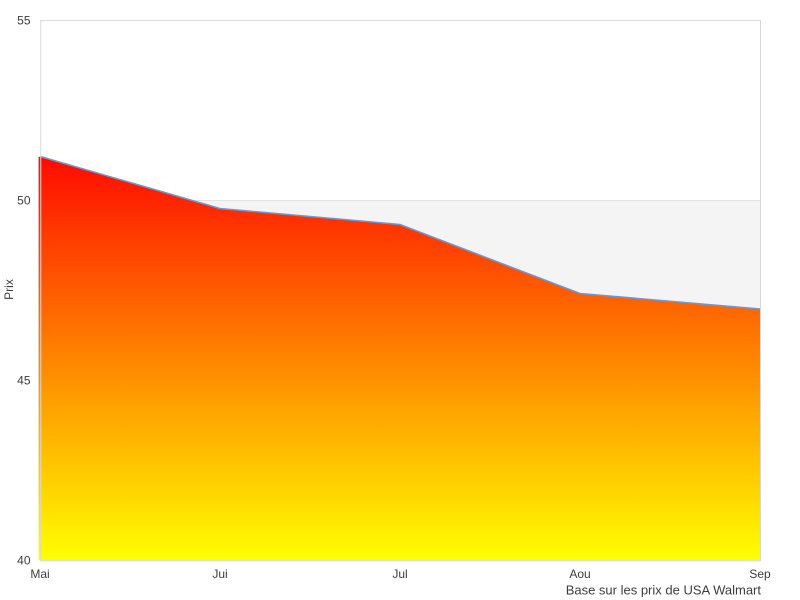  Describe the element at coordinates (24, 380) in the screenshot. I see `svg-text: 45` at that location.